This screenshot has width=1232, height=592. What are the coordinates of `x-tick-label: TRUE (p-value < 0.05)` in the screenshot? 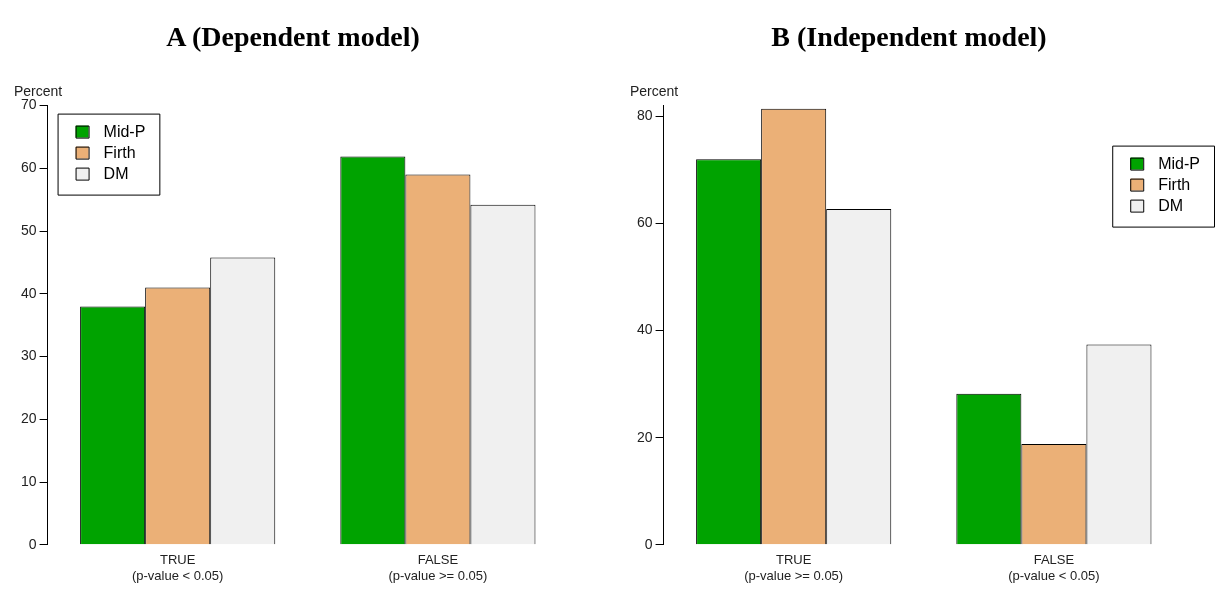 It's located at (177, 567).